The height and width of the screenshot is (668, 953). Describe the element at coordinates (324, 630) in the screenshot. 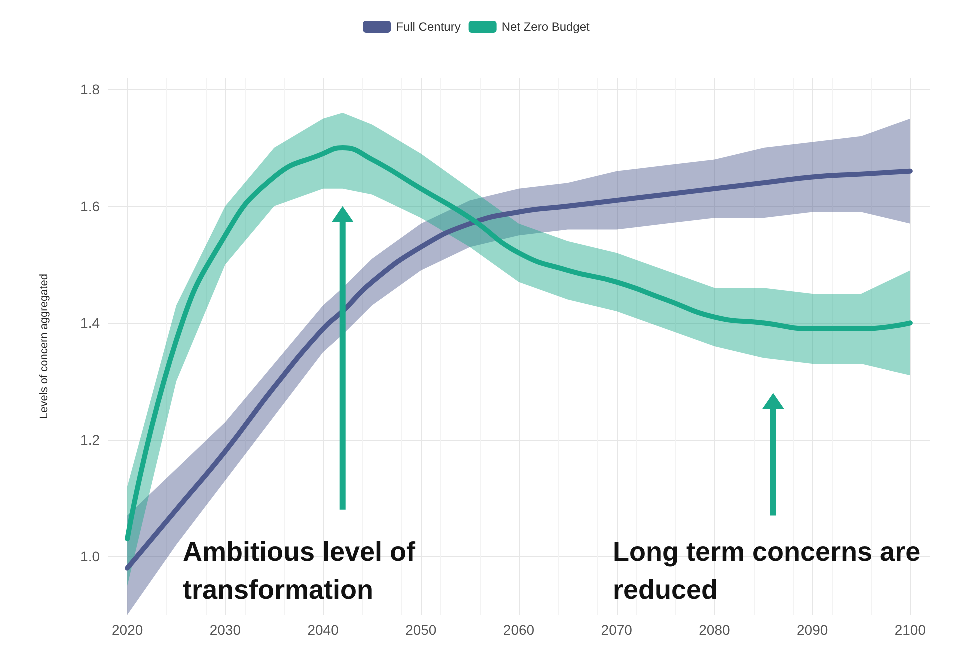

I see `x-tick-label: 2040` at that location.